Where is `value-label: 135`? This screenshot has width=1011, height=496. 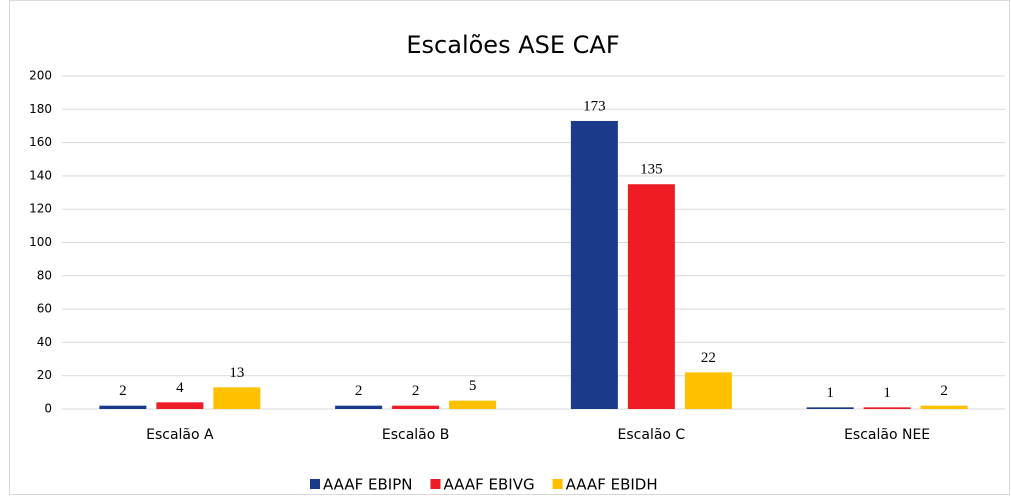
value-label: 135 is located at coordinates (651, 170).